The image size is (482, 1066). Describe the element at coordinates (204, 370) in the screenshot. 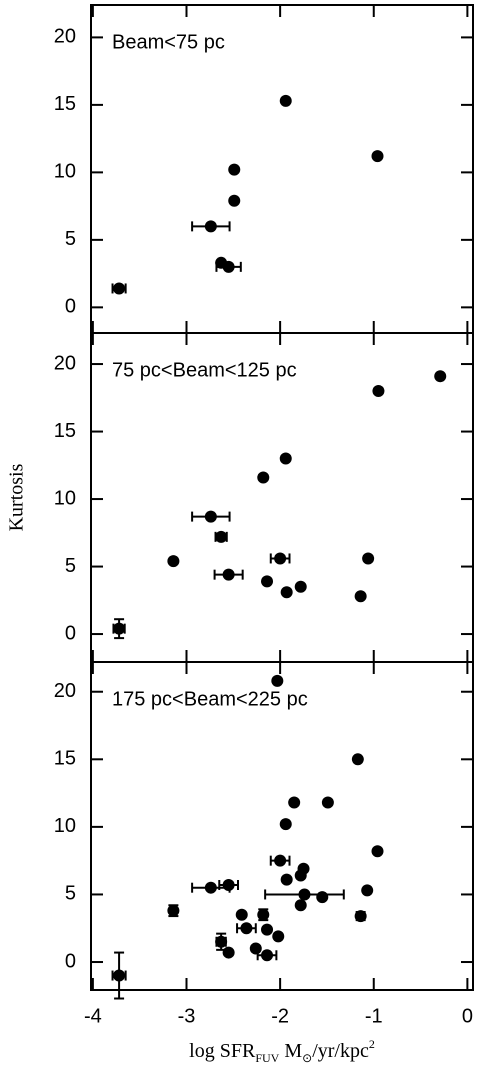

I see `panel-label: 75 pc<Beam<125 pc` at that location.